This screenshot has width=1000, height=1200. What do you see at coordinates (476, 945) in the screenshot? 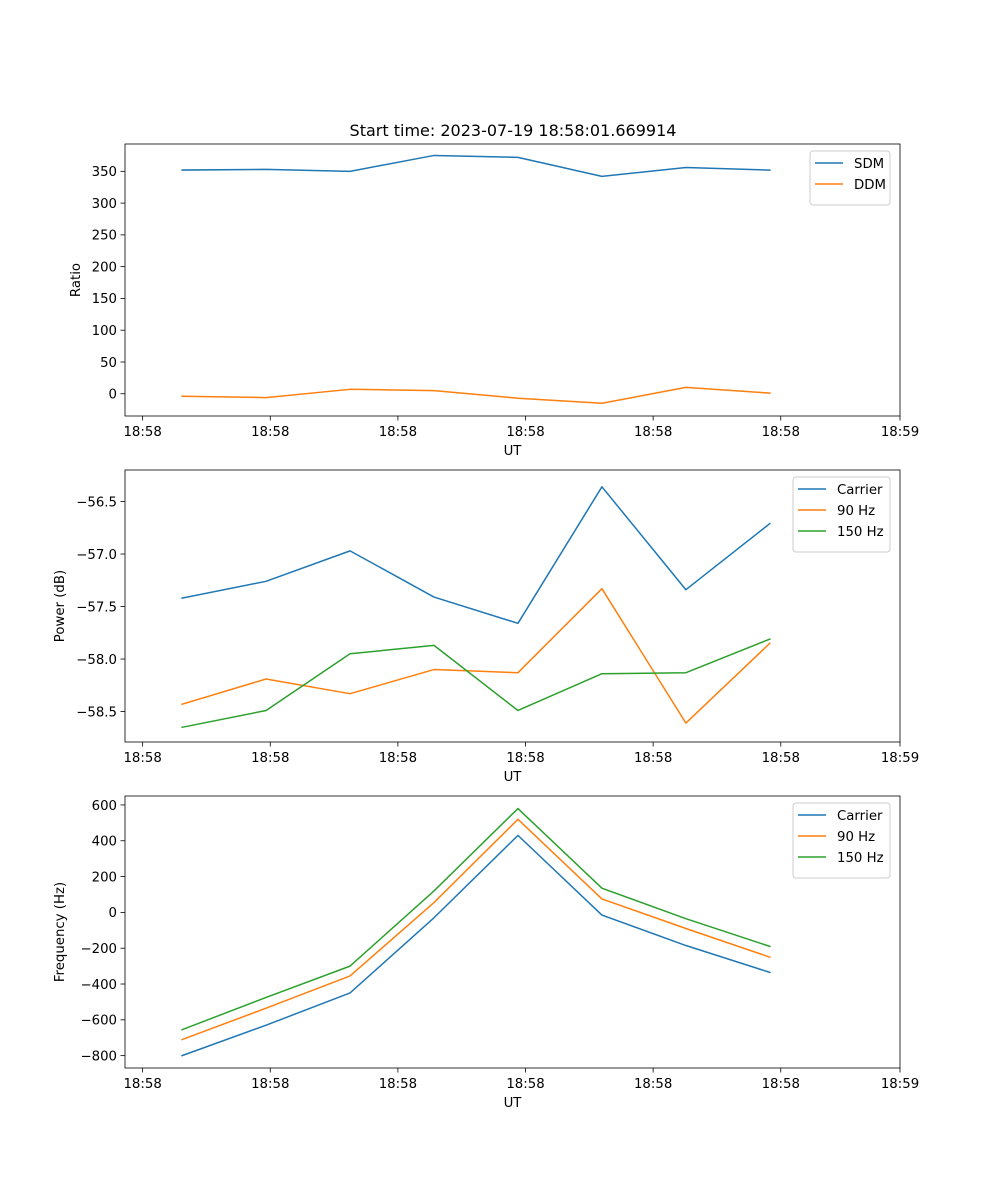
I see `frequency-series-line-carrier` at bounding box center [476, 945].